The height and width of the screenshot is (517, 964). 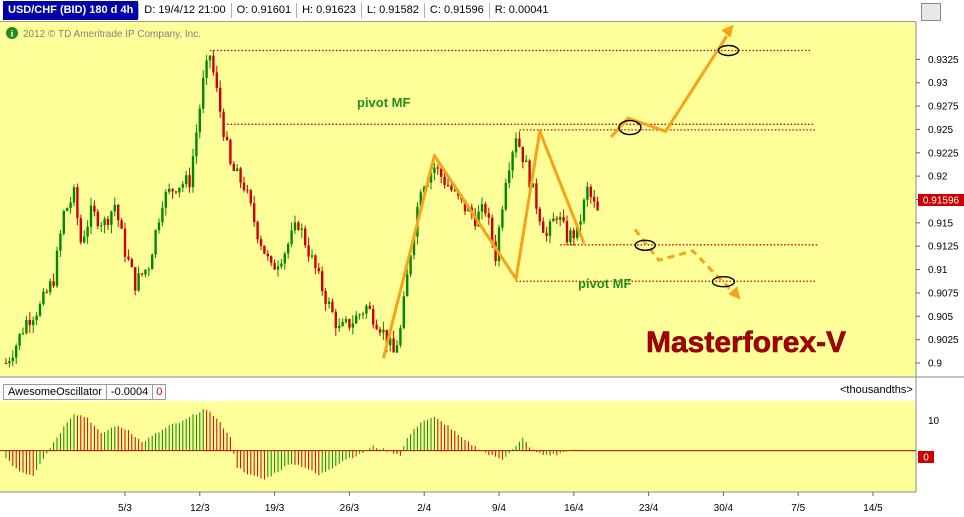 What do you see at coordinates (263, 10) in the screenshot?
I see `open-readout: O: 0.91601` at bounding box center [263, 10].